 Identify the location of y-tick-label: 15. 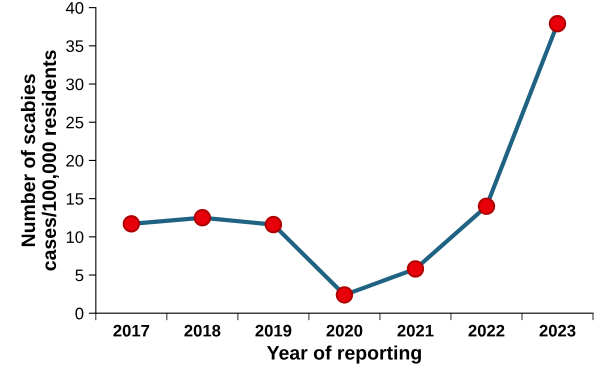
(75, 199).